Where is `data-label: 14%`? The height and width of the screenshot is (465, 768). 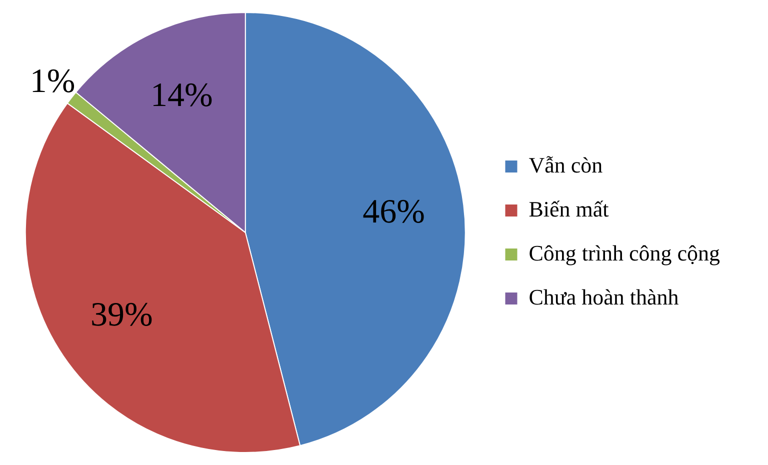
data-label: 14% is located at coordinates (181, 95).